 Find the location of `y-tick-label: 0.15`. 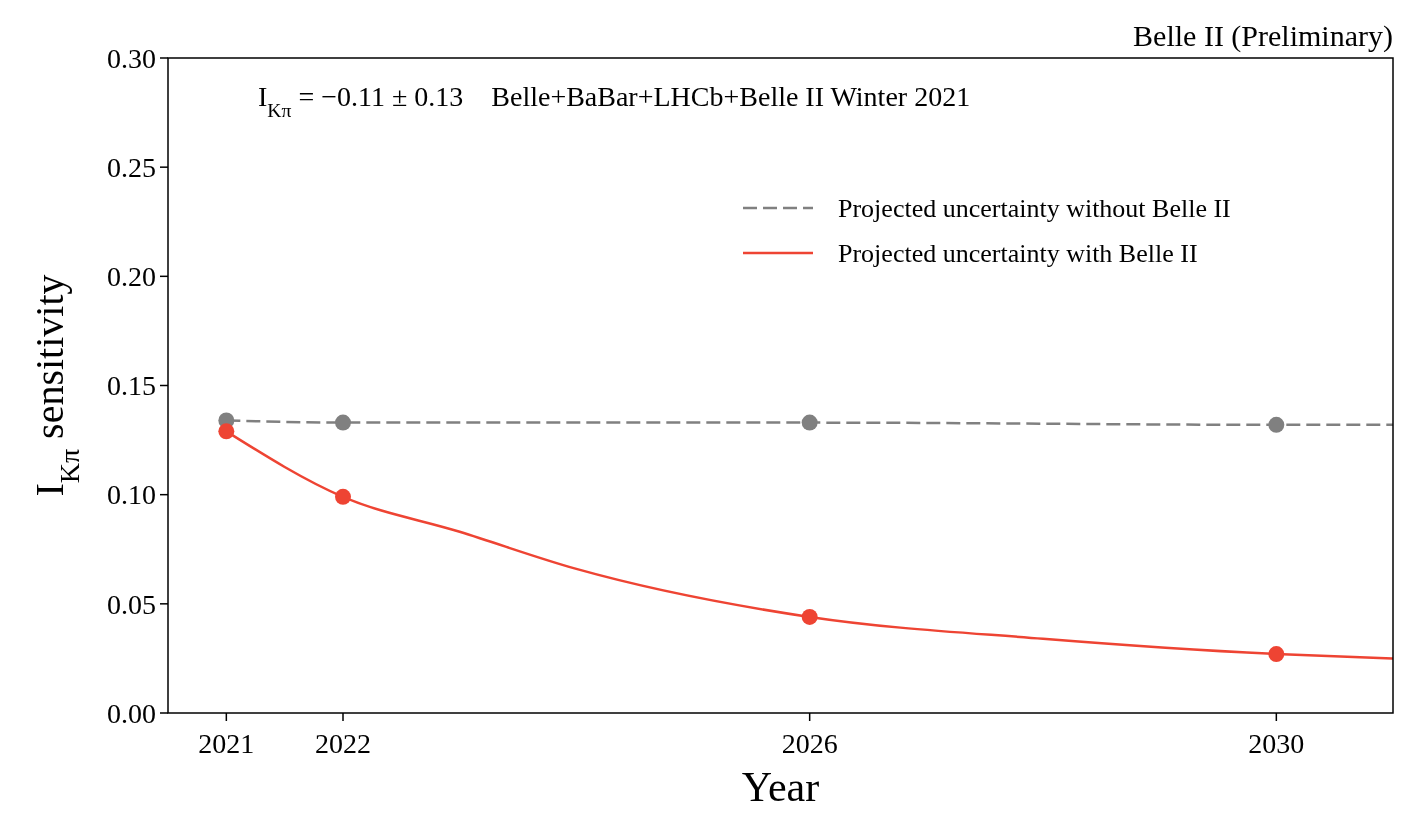

y-tick-label: 0.15 is located at coordinates (131, 386).